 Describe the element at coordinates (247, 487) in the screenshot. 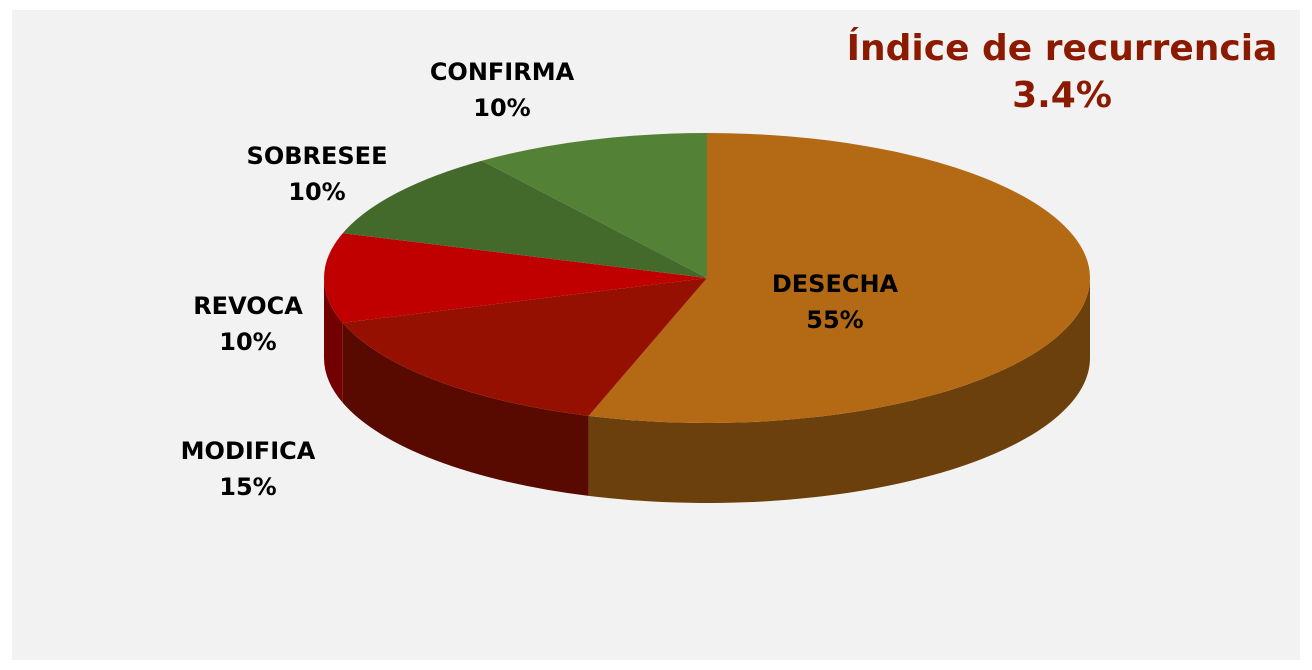

I see `slice-value-label: 15%` at that location.